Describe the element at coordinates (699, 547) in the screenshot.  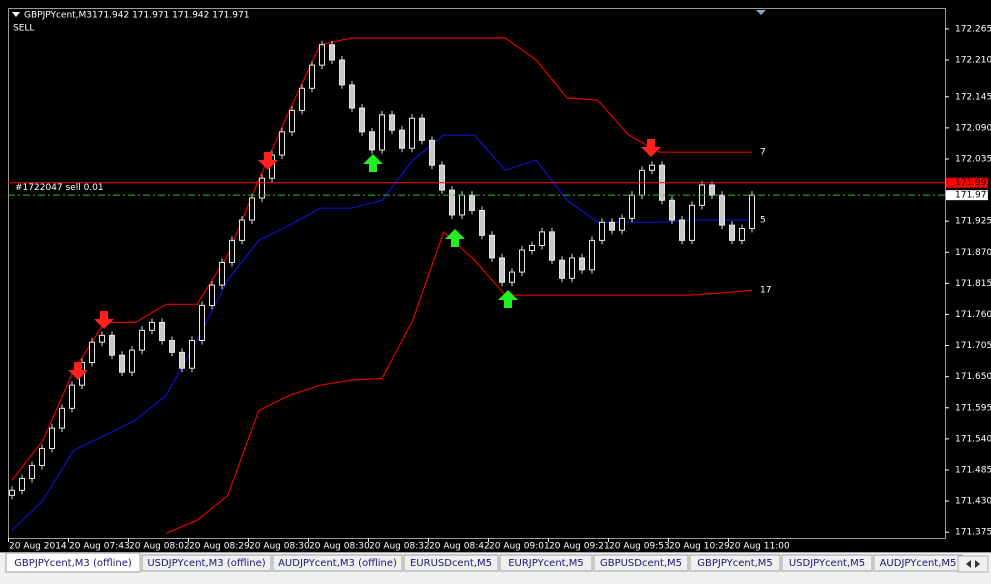
I see `x-tick-label: 20 Aug 10:29` at that location.